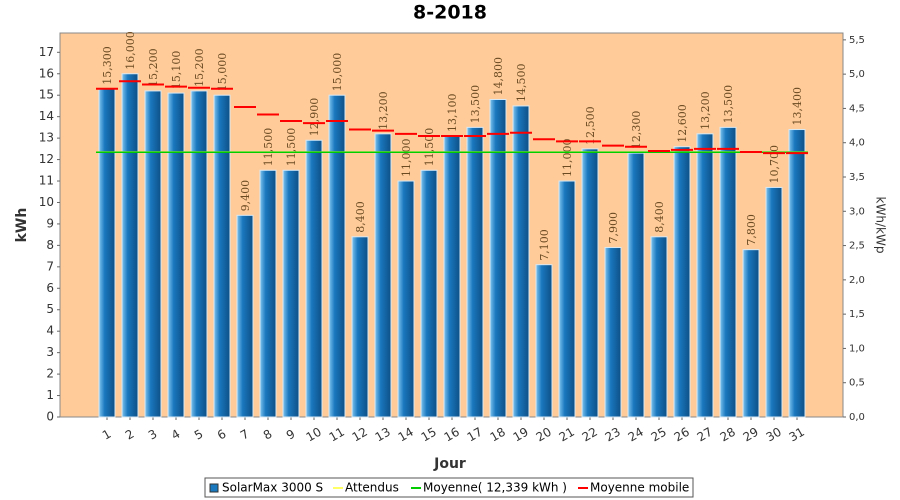 This screenshot has height=500, width=900. I want to click on chart-title: 8-2018, so click(450, 13).